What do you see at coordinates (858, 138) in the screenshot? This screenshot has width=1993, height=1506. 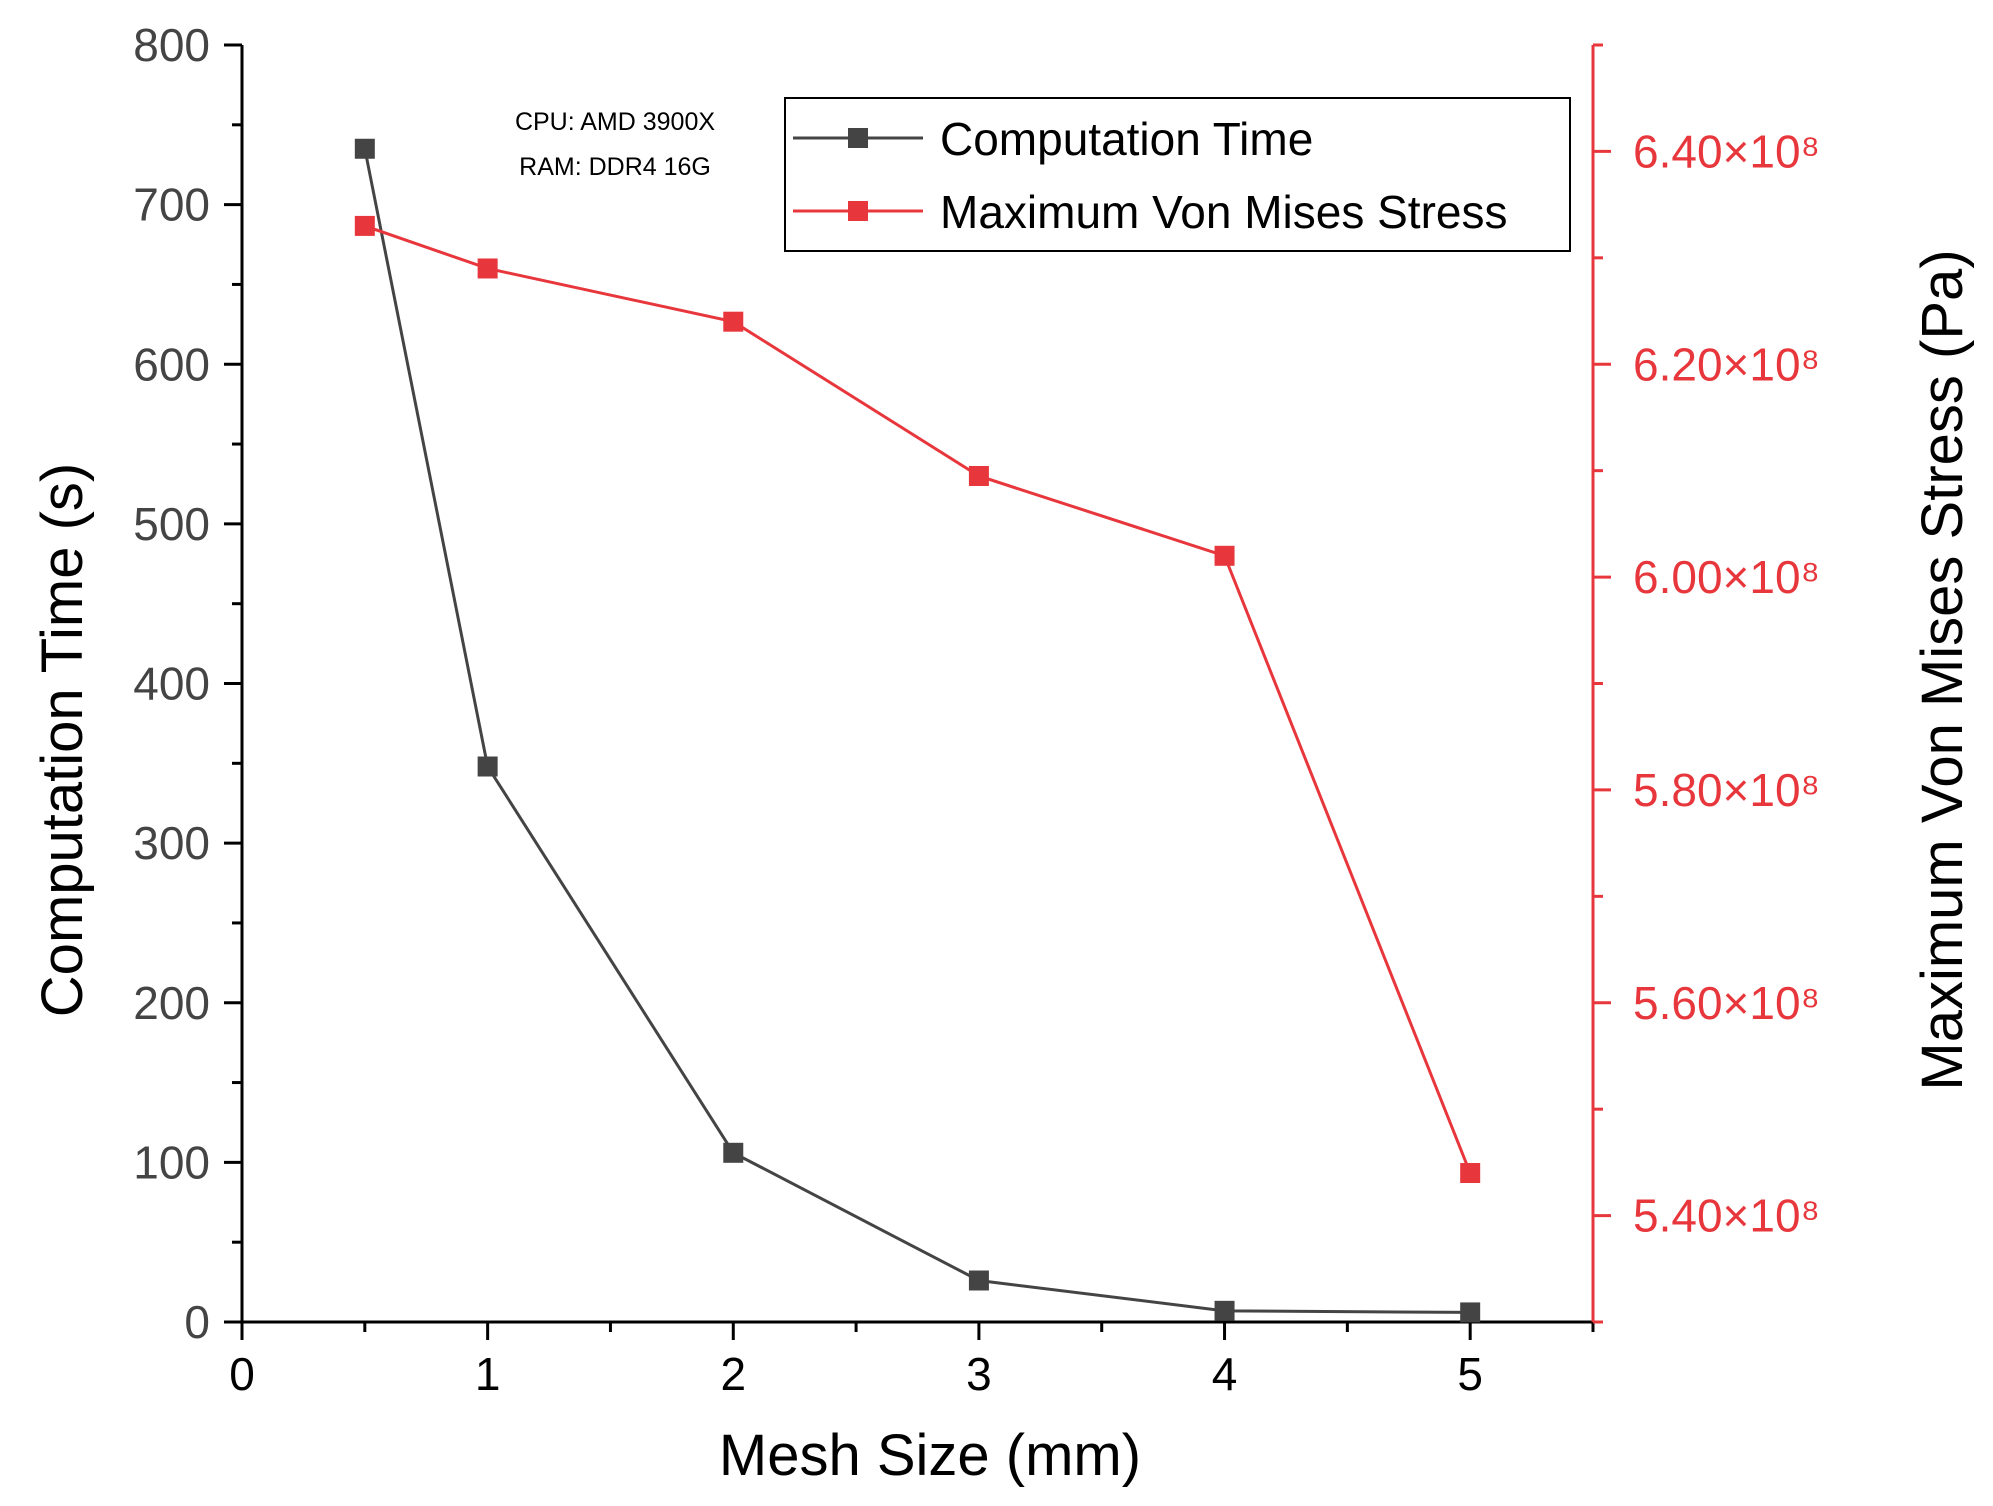 I see `legend-marker-computation-time` at bounding box center [858, 138].